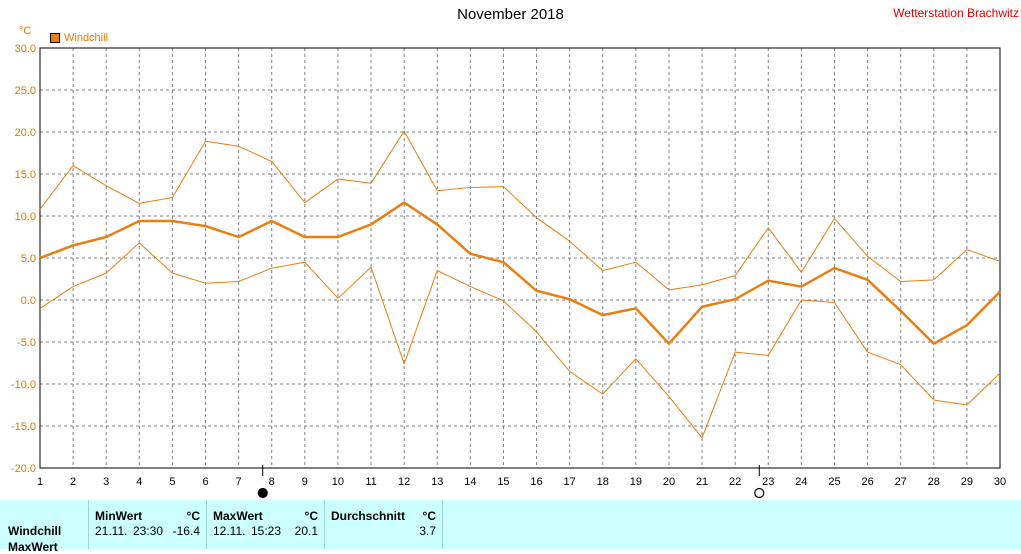 This screenshot has width=1021, height=554. What do you see at coordinates (370, 482) in the screenshot?
I see `x-tick-label: 11` at bounding box center [370, 482].